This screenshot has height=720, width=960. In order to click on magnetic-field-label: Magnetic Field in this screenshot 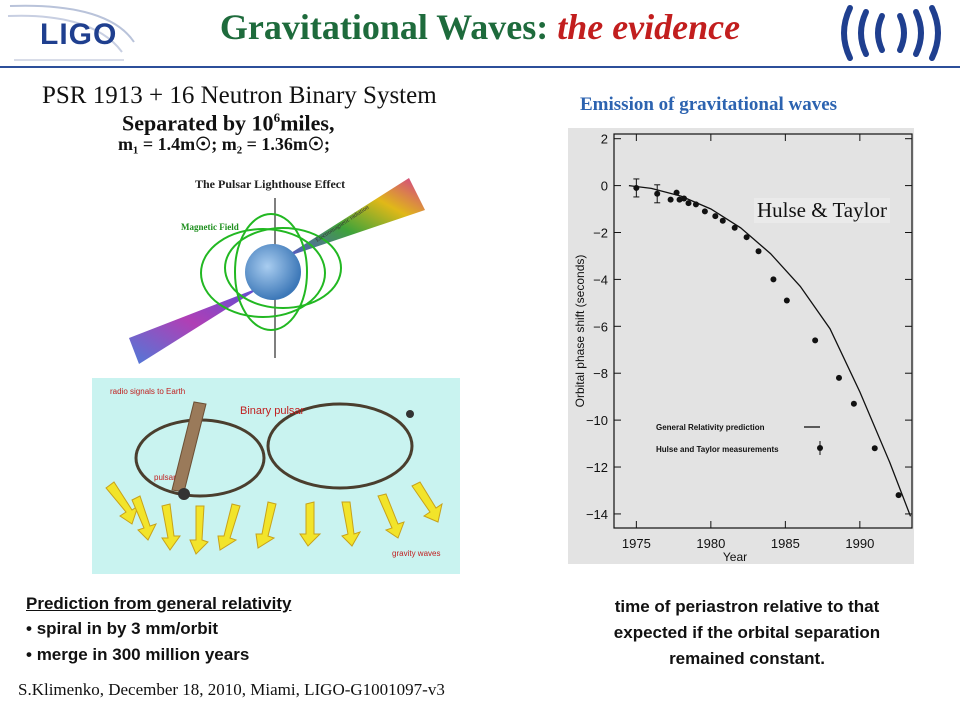, I will do `click(210, 227)`.